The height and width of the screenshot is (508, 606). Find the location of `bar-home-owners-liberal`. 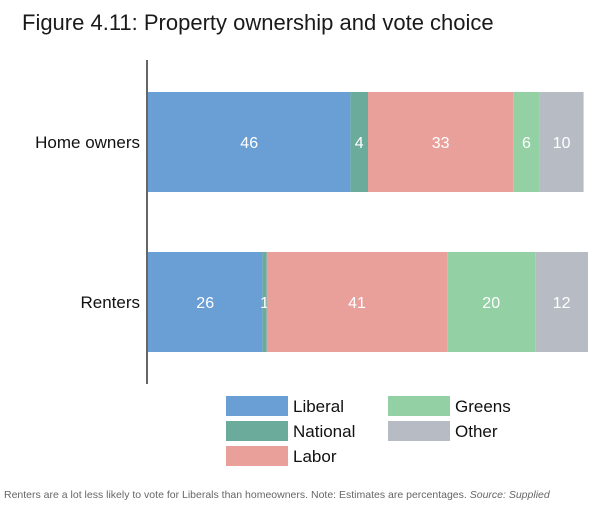

bar-home-owners-liberal is located at coordinates (249, 142).